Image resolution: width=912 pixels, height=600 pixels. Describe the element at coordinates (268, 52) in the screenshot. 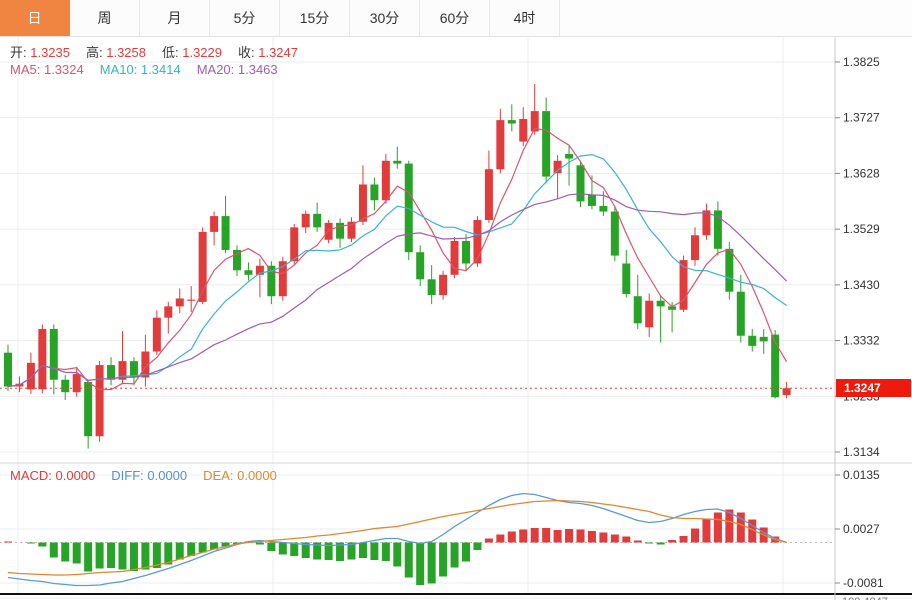

I see `readout-item: 收: 1.3247` at that location.